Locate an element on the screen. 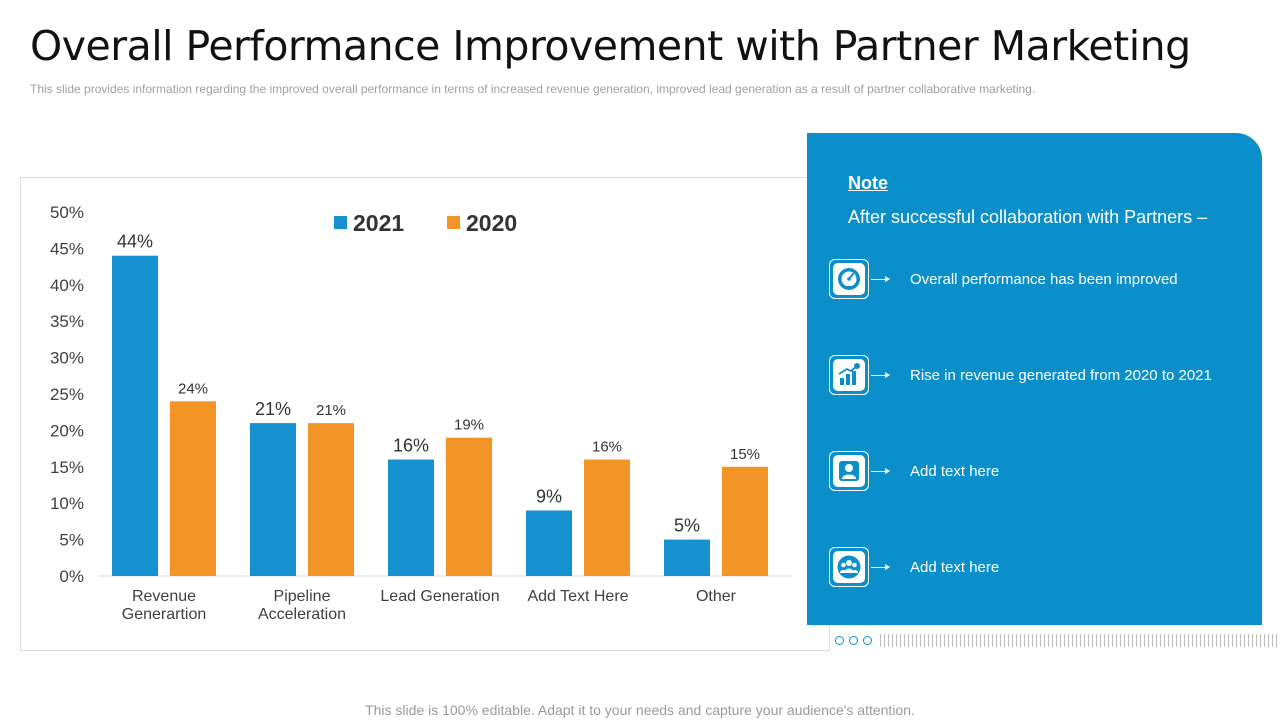  note-item: Overall performance has been improved is located at coordinates (1039, 281).